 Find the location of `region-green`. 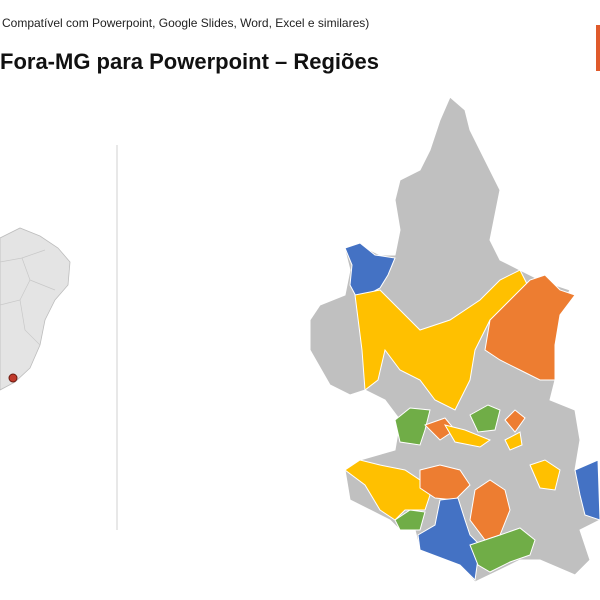

region-green is located at coordinates (447, 425).